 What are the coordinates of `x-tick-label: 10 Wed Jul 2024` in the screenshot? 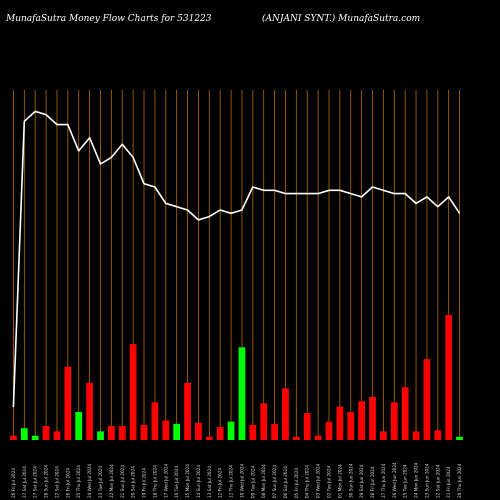 It's located at (241, 481).